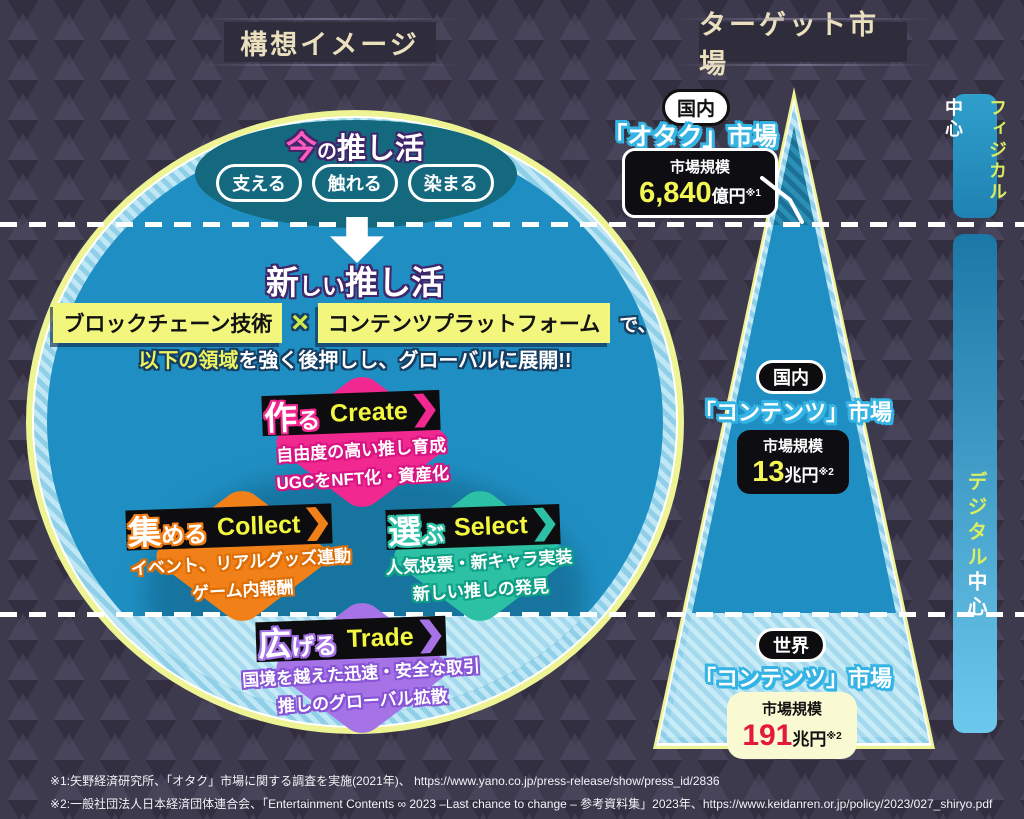 This screenshot has width=1024, height=819. What do you see at coordinates (330, 42) in the screenshot?
I see `concept-header: 構想イメージ` at bounding box center [330, 42].